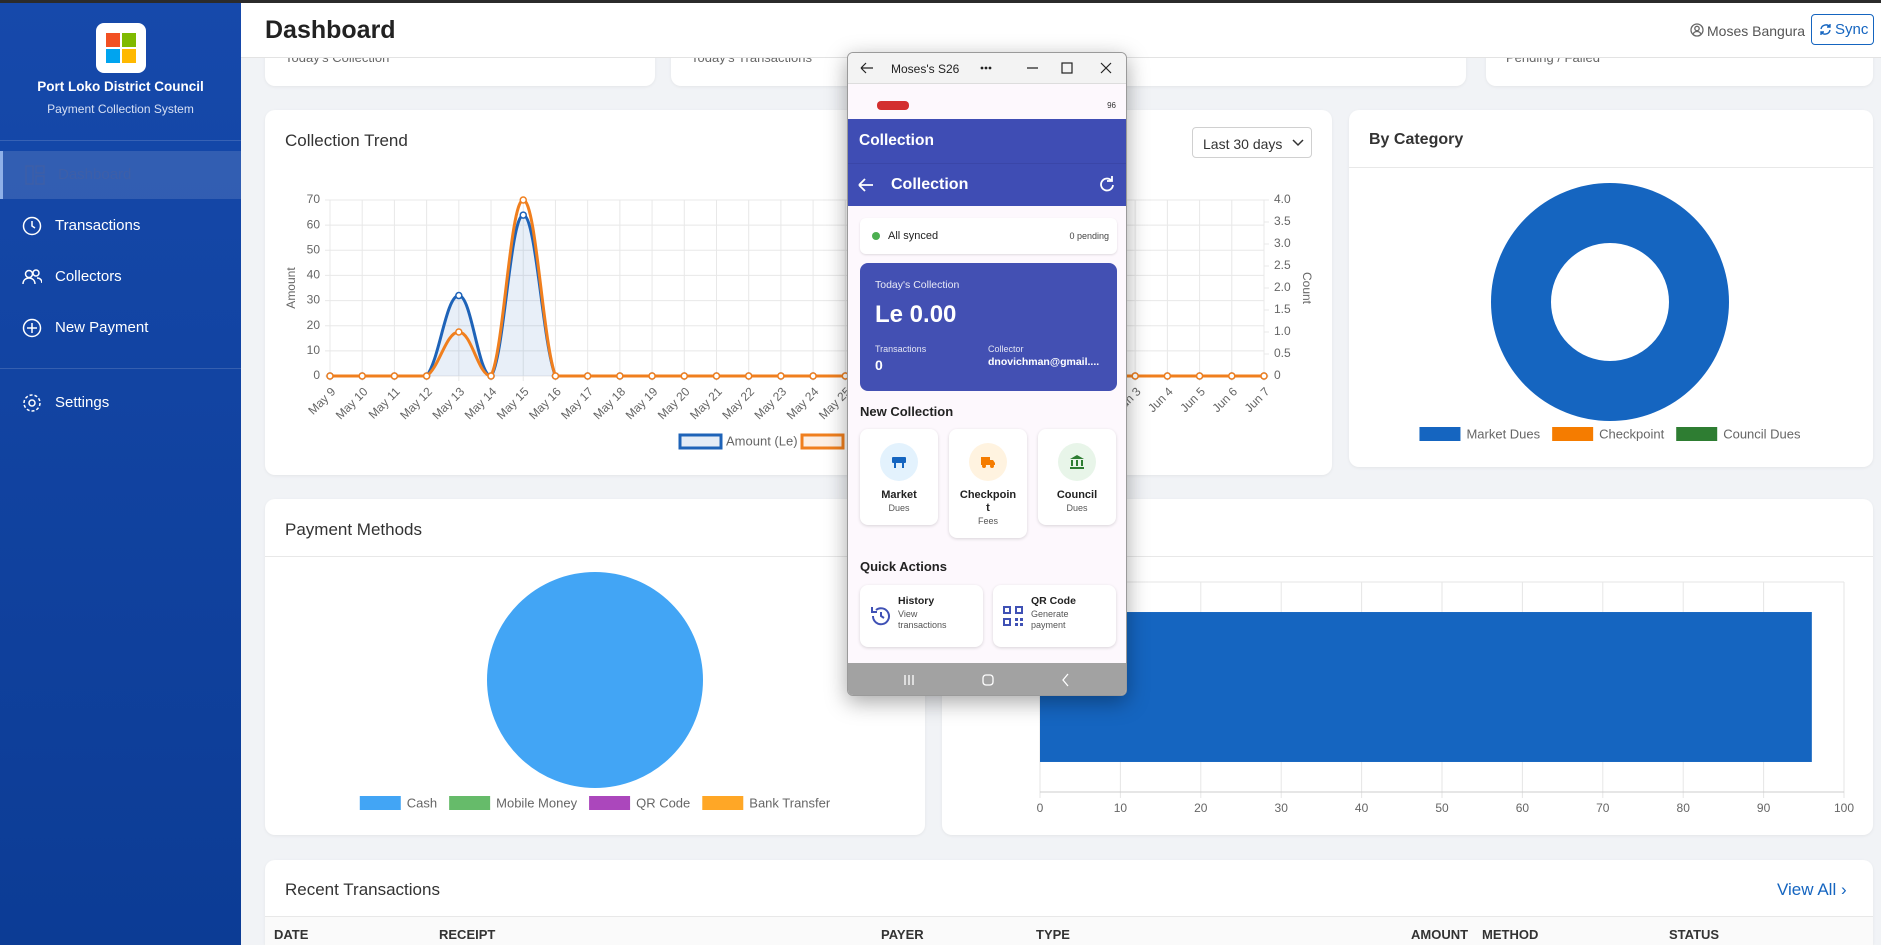 This screenshot has width=1881, height=945. I want to click on nav-item: Settings, so click(120, 403).